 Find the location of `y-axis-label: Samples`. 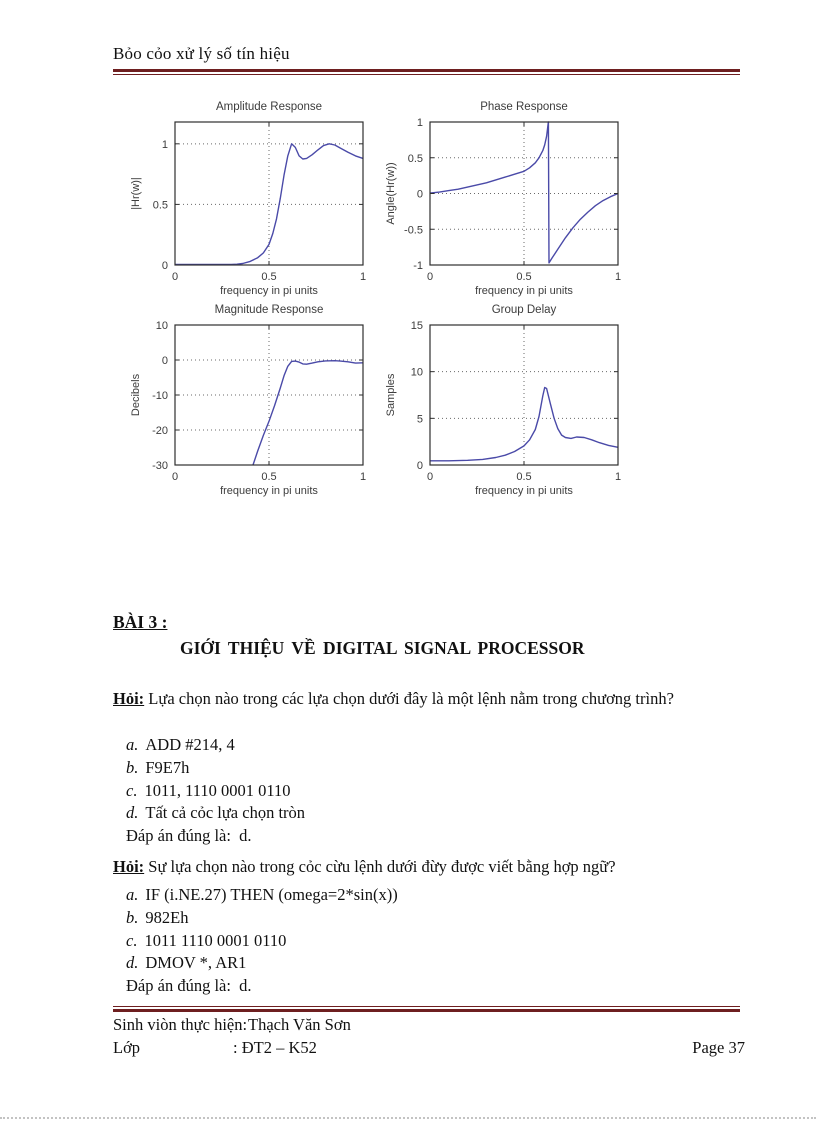

y-axis-label: Samples is located at coordinates (391, 394).